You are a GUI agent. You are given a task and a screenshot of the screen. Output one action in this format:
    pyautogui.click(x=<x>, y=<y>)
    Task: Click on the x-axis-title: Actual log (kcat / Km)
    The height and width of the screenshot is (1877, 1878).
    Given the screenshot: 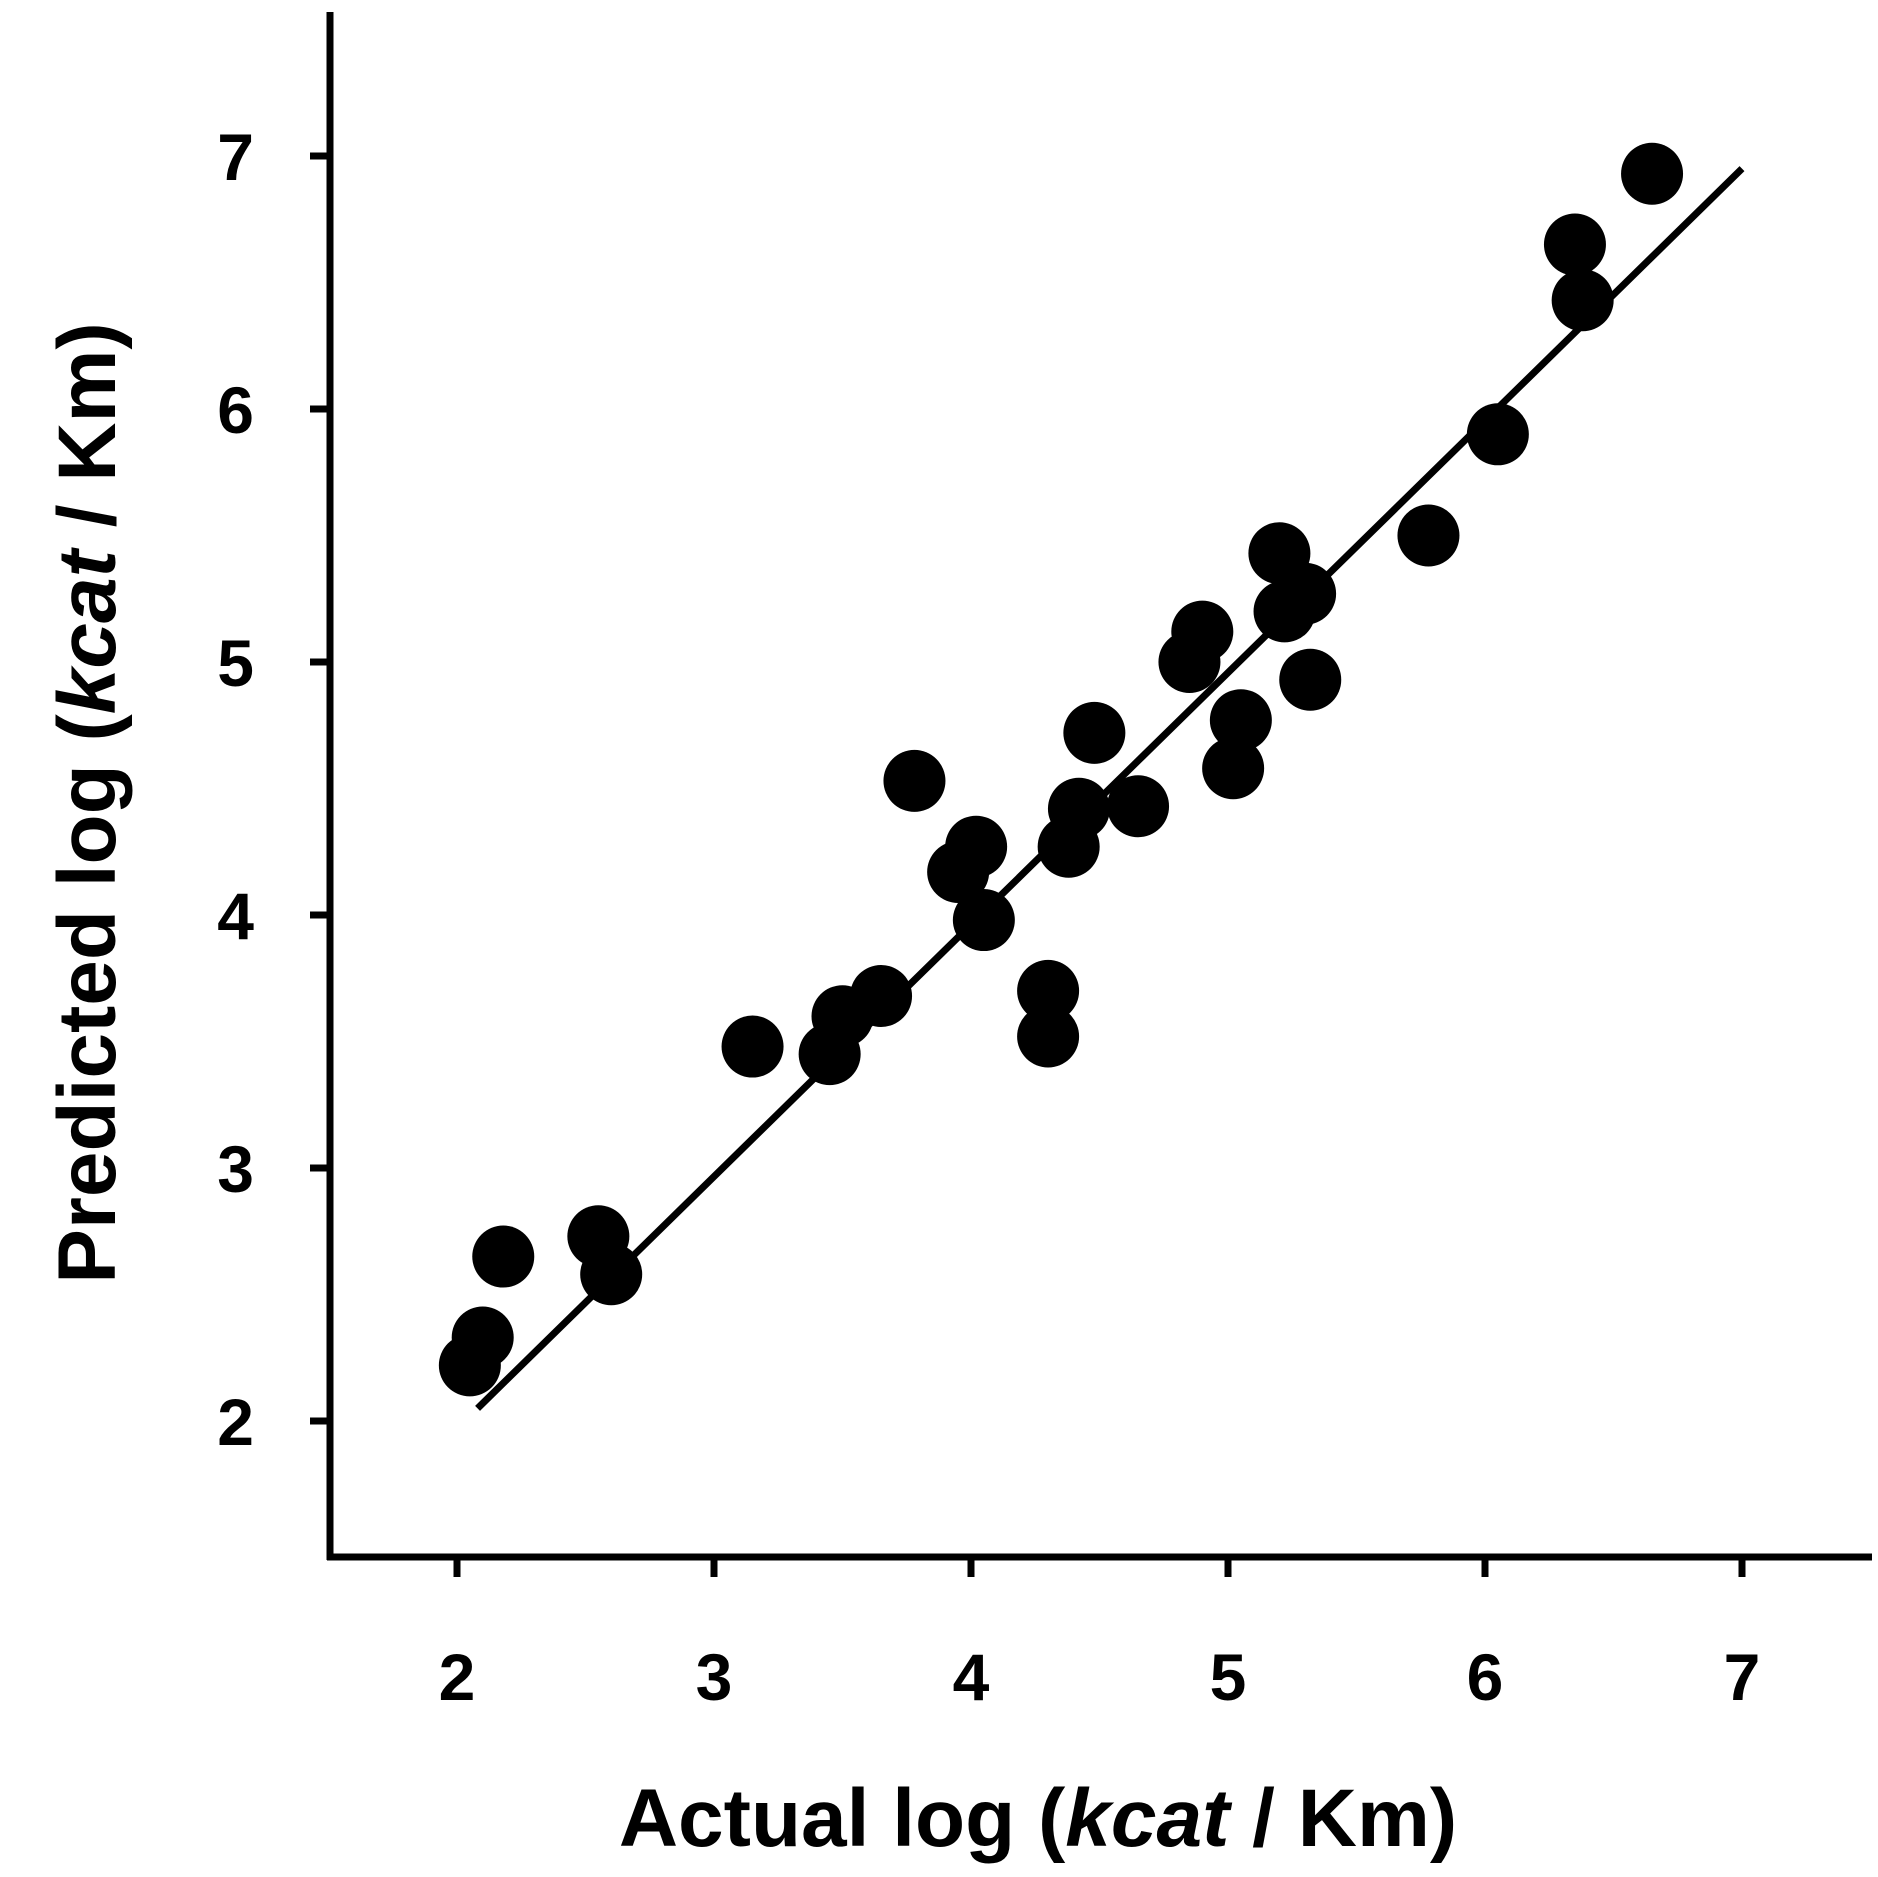 What is the action you would take?
    pyautogui.click(x=1038, y=1818)
    